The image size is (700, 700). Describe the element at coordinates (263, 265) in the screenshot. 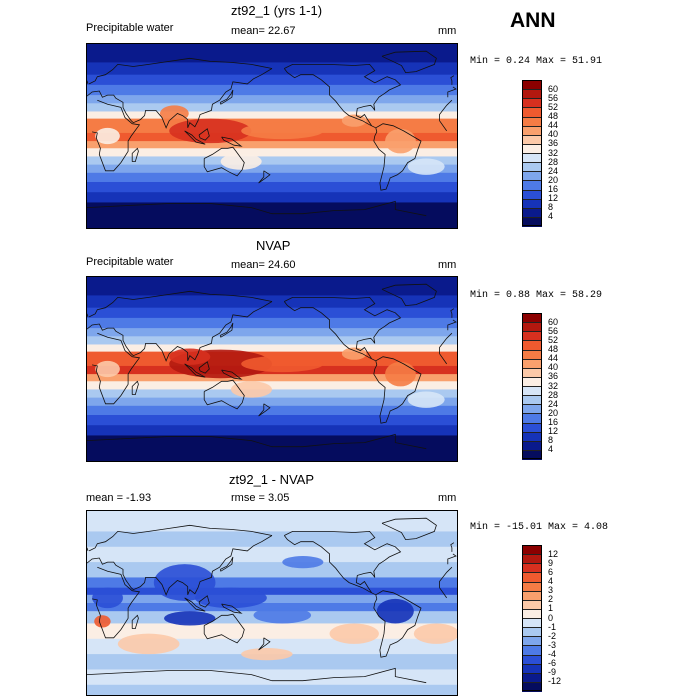

I see `panel2-mean: mean= 24.60` at that location.